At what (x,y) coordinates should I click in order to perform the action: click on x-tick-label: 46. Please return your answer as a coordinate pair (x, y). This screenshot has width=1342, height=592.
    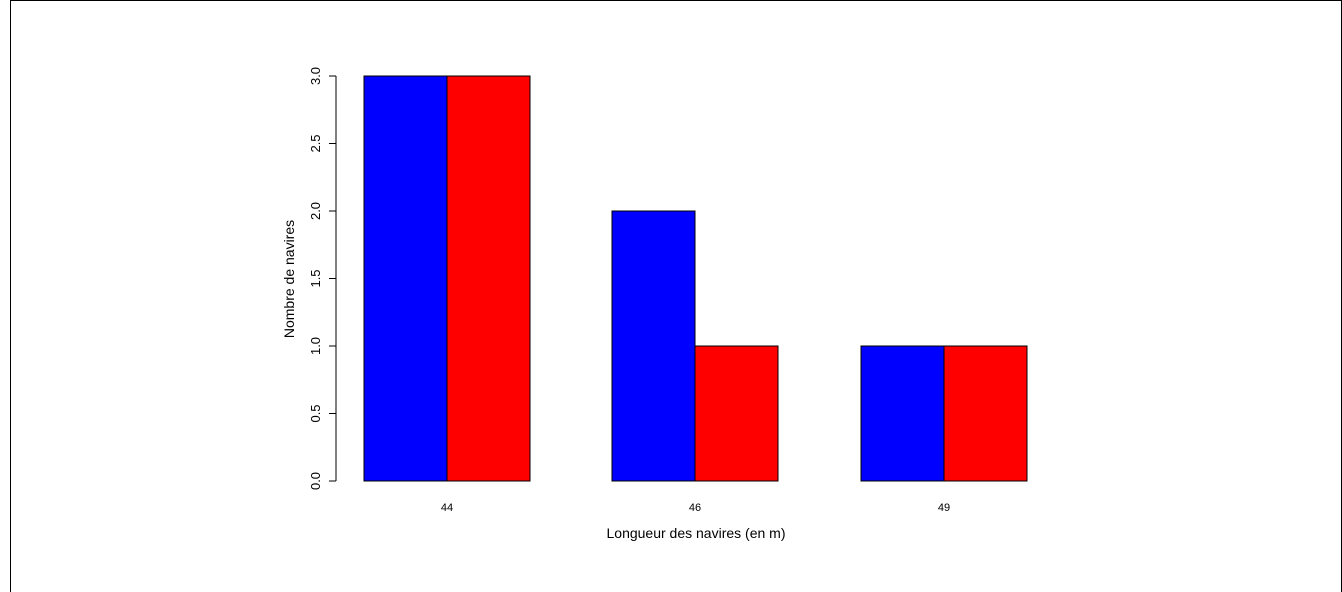
    Looking at the image, I should click on (695, 508).